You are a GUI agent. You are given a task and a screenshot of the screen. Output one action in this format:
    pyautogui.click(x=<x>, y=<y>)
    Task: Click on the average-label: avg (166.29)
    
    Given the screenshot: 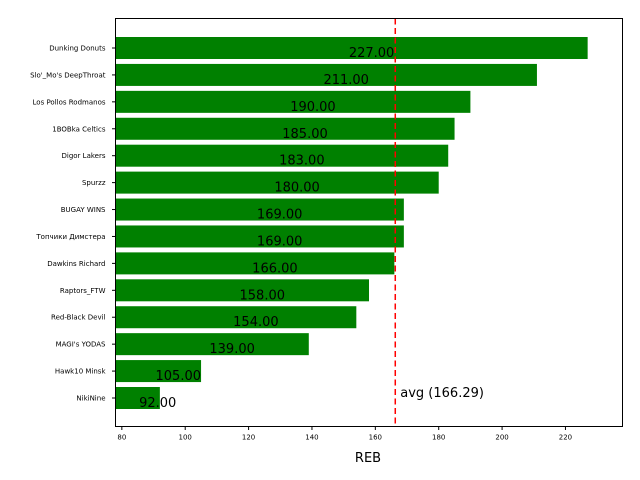 What is the action you would take?
    pyautogui.click(x=442, y=393)
    